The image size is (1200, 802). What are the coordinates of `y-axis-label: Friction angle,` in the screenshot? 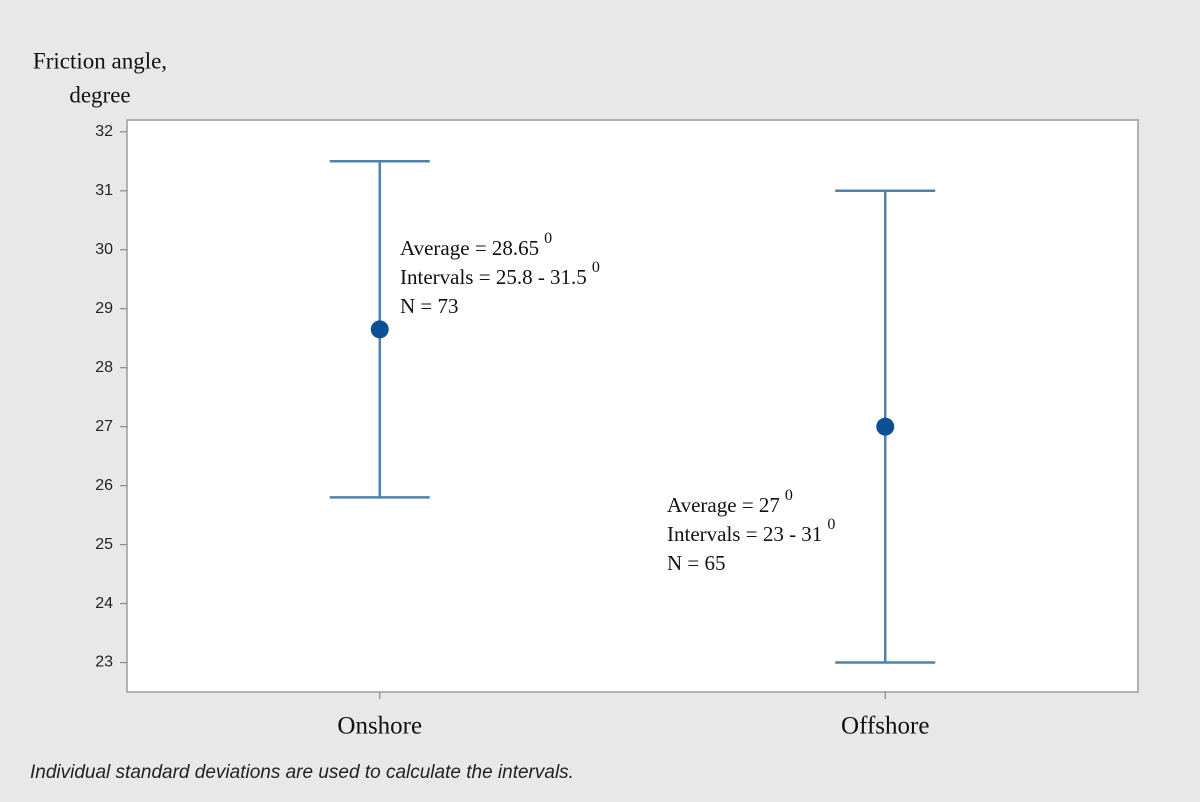 It's located at (100, 60).